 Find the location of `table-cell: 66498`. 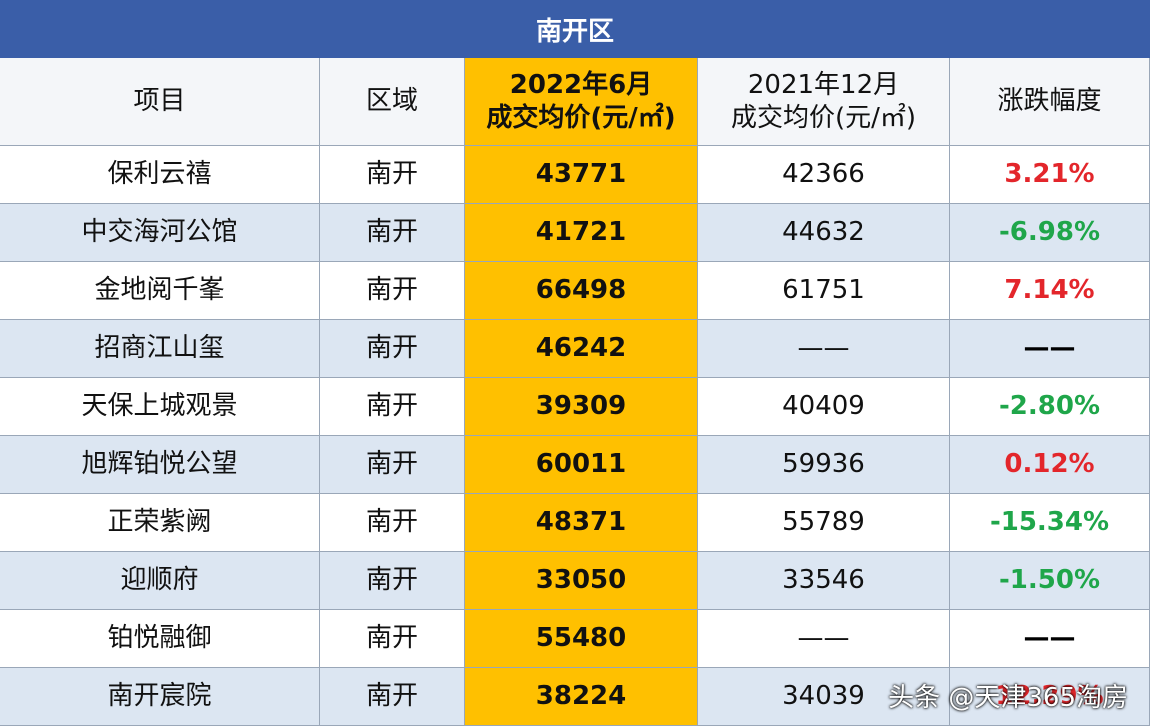

table-cell: 66498 is located at coordinates (581, 291).